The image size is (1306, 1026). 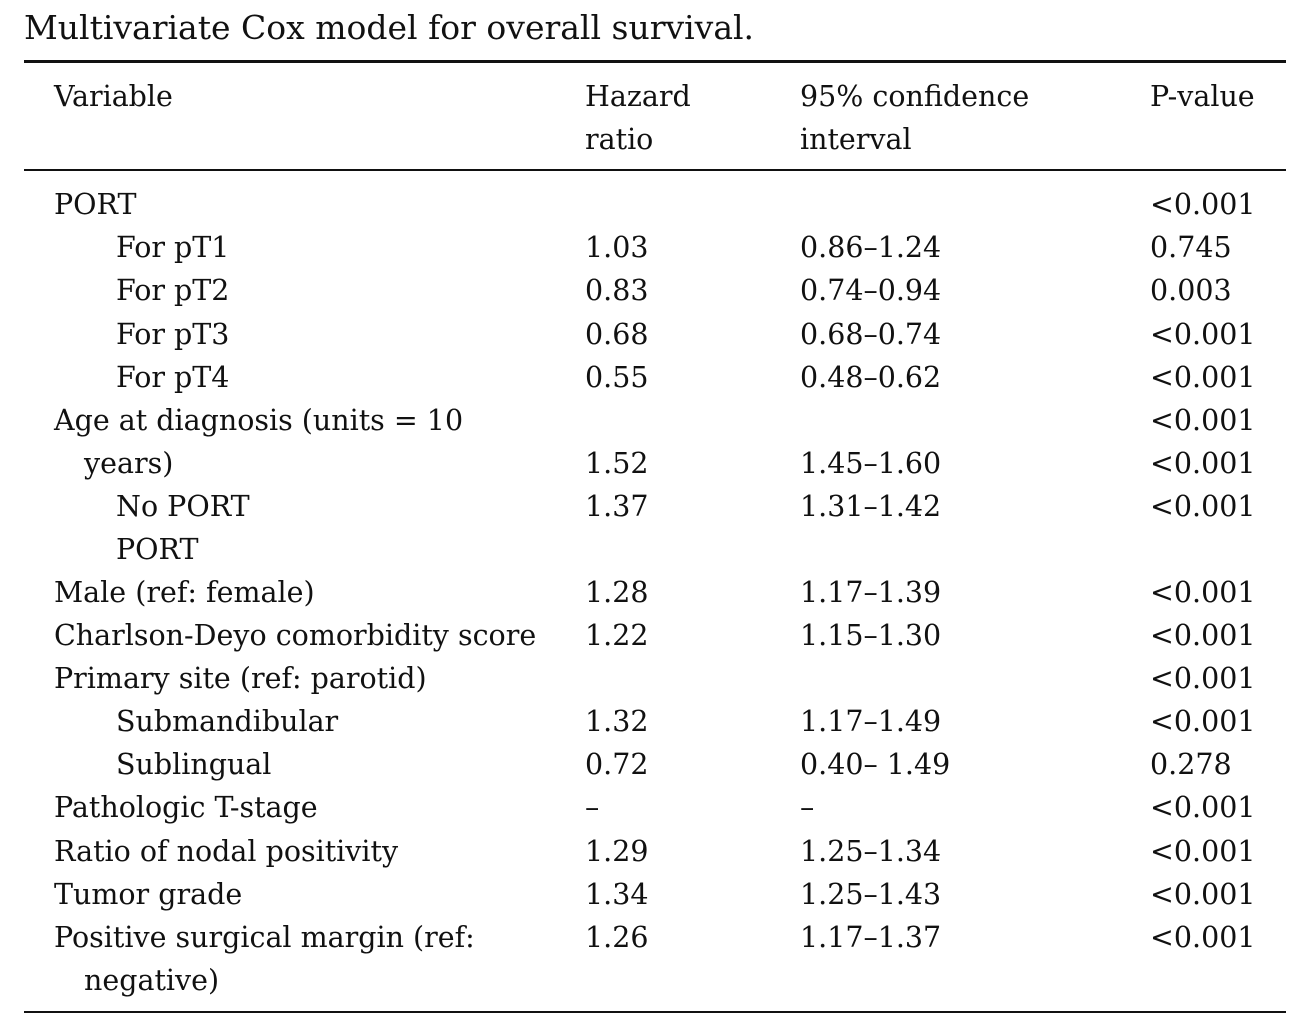 I want to click on hazard-ratio-cell: 1.28, so click(x=617, y=592).